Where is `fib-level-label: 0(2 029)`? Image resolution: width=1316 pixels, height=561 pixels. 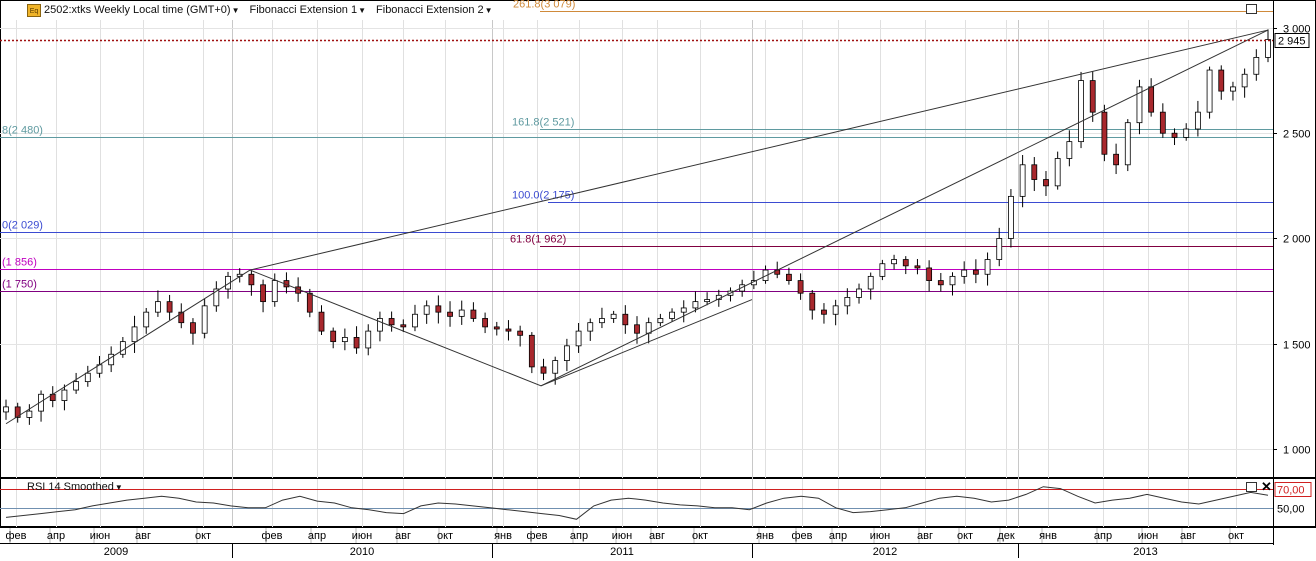 fib-level-label: 0(2 029) is located at coordinates (22, 226).